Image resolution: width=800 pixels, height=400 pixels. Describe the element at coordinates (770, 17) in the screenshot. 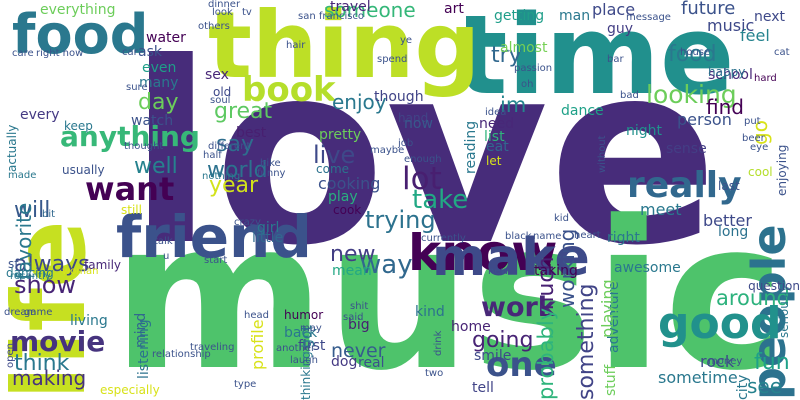

I see `word-next: next` at that location.